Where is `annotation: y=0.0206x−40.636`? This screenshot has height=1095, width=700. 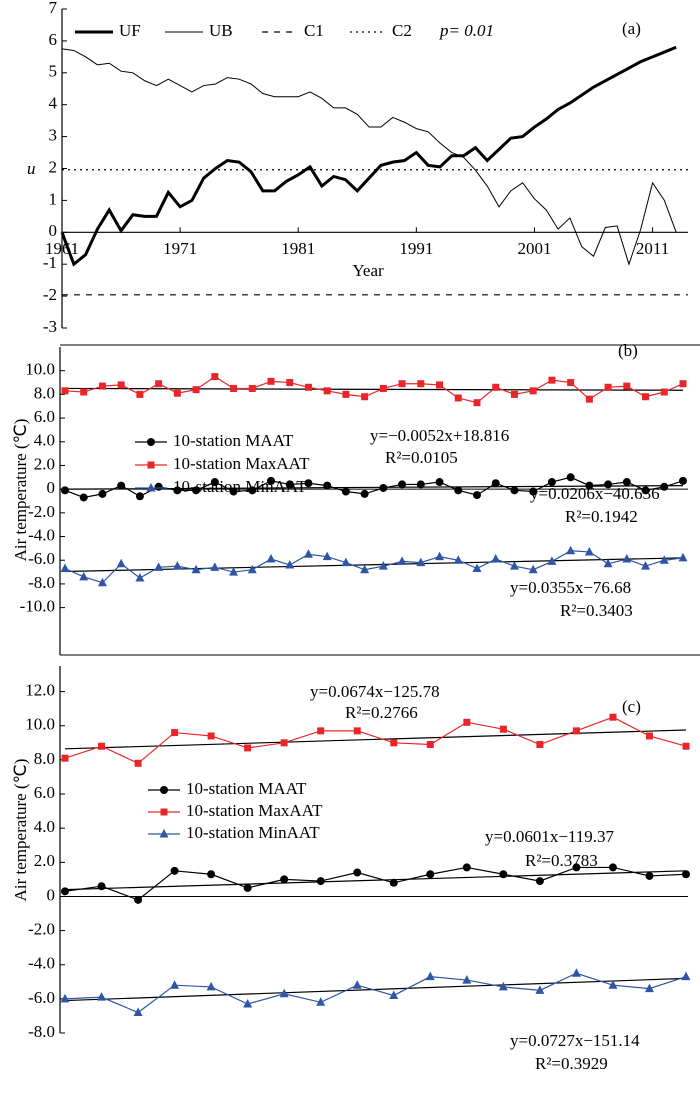 annotation: y=0.0206x−40.636 is located at coordinates (595, 493).